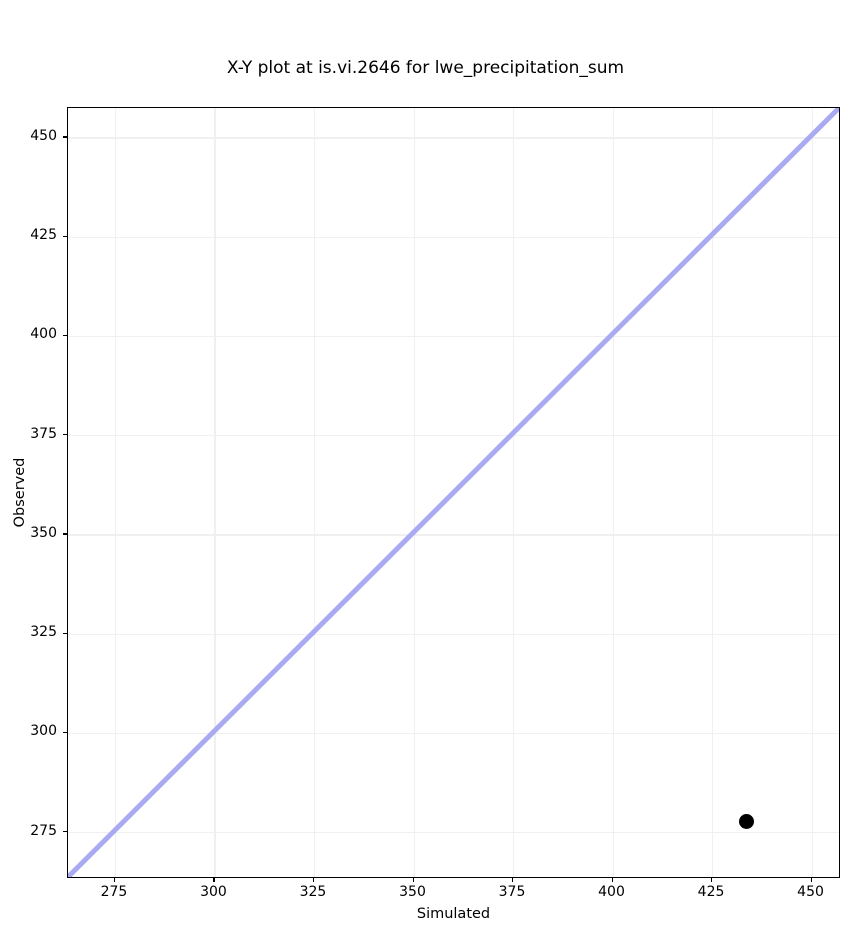  I want to click on data-point, so click(747, 821).